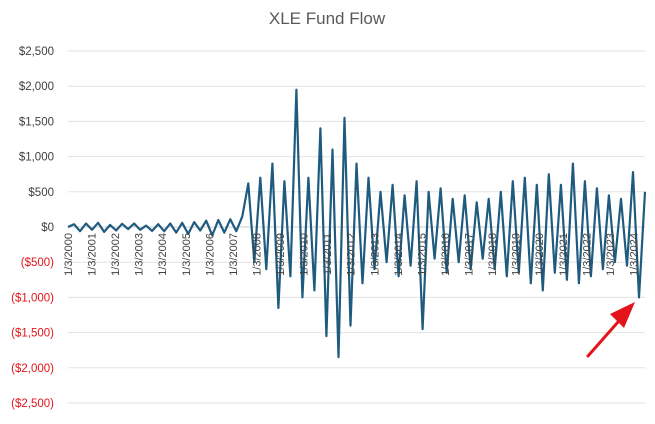  I want to click on x-tick-label: 1/3/2003, so click(140, 254).